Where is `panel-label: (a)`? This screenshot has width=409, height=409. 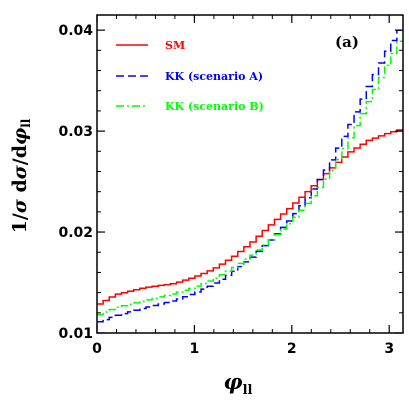
panel-label: (a) is located at coordinates (347, 42).